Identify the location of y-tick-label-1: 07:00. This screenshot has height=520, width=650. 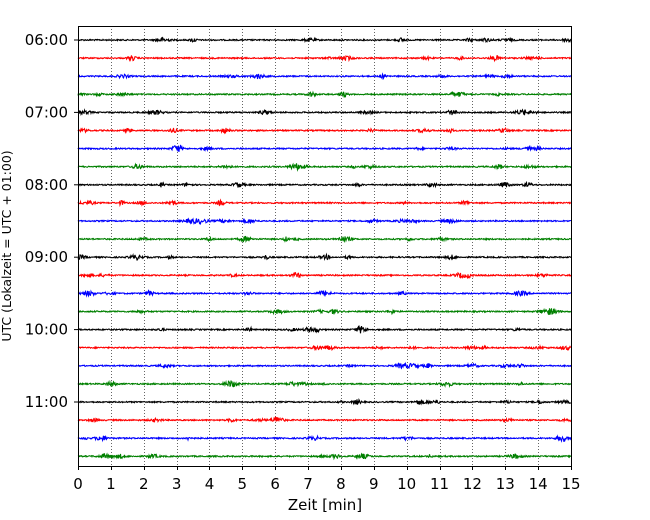
(46, 112).